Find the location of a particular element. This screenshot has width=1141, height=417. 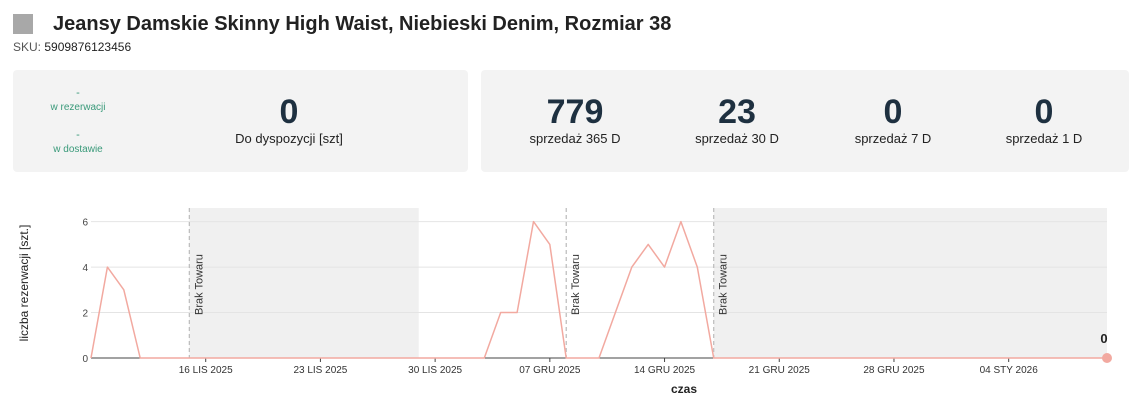

sales-365-stat: 779 sprzedaż 365 D is located at coordinates (575, 120).